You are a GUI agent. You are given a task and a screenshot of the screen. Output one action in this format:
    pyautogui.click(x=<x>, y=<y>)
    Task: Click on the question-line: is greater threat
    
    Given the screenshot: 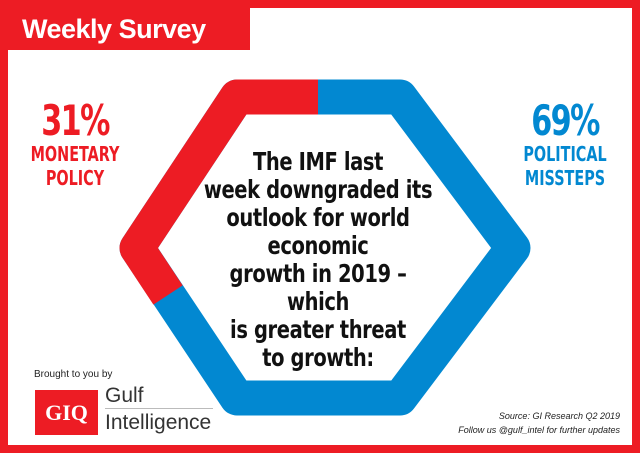 What is the action you would take?
    pyautogui.click(x=318, y=329)
    